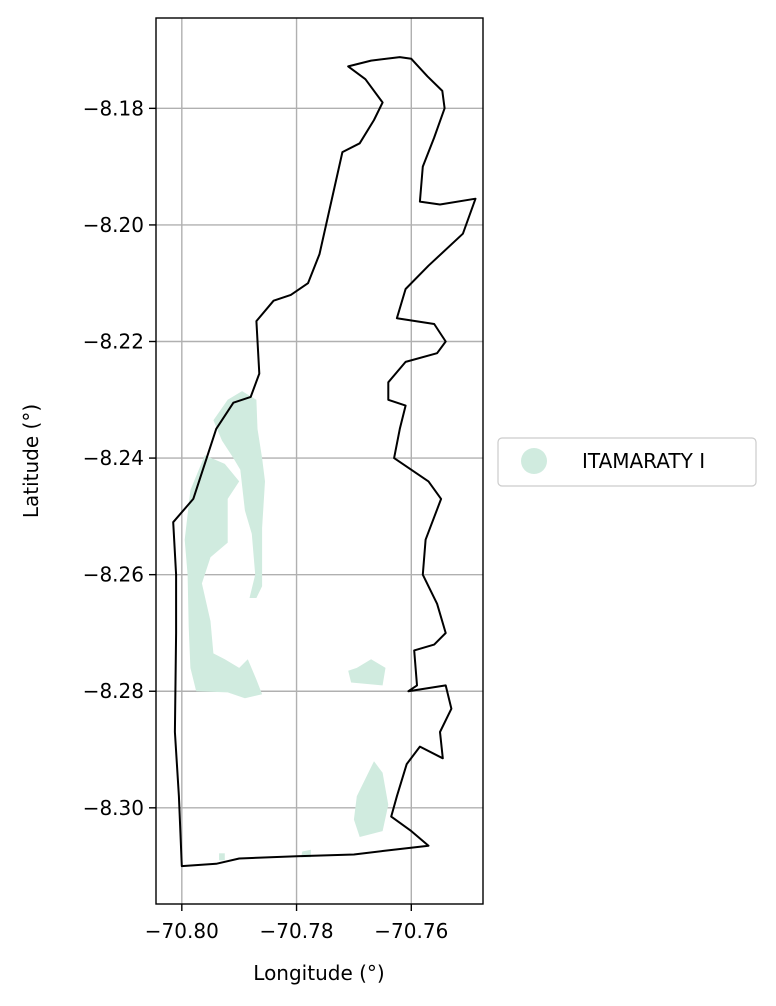  Describe the element at coordinates (113, 691) in the screenshot. I see `y-tick-label: −8.28` at that location.